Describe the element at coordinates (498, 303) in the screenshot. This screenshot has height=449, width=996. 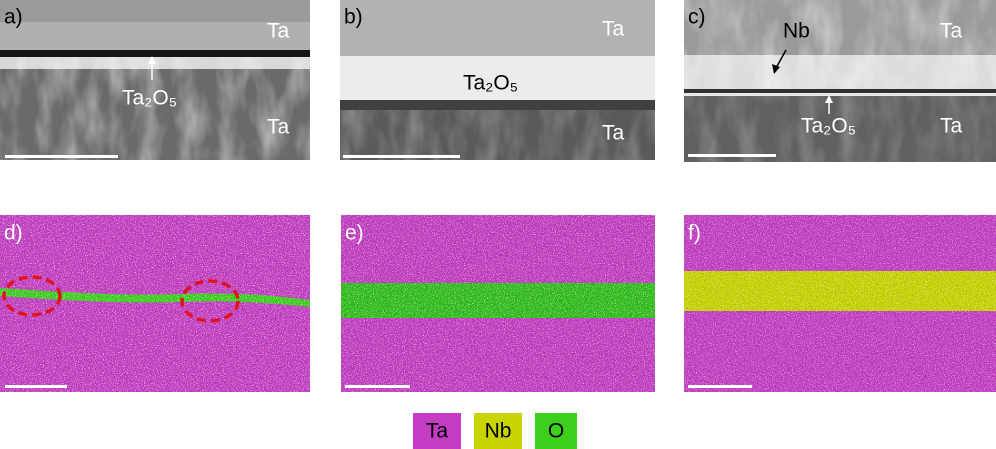
I see `panel-e: e)` at that location.